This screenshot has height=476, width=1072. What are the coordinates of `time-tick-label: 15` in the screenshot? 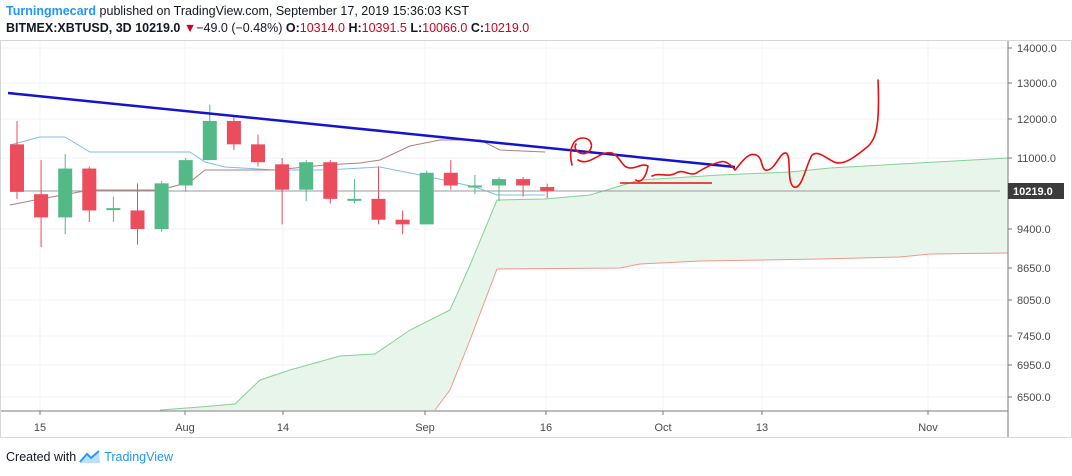 It's located at (40, 428).